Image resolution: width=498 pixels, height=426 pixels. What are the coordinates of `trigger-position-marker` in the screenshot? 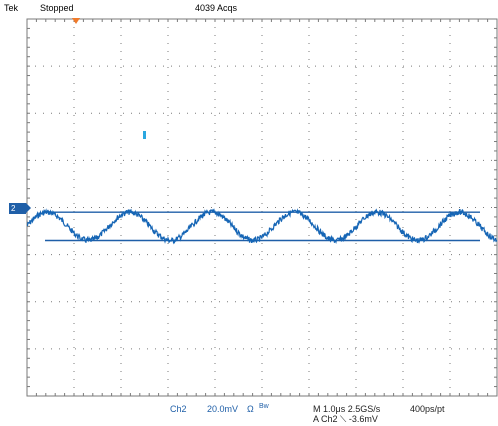 It's located at (76, 21).